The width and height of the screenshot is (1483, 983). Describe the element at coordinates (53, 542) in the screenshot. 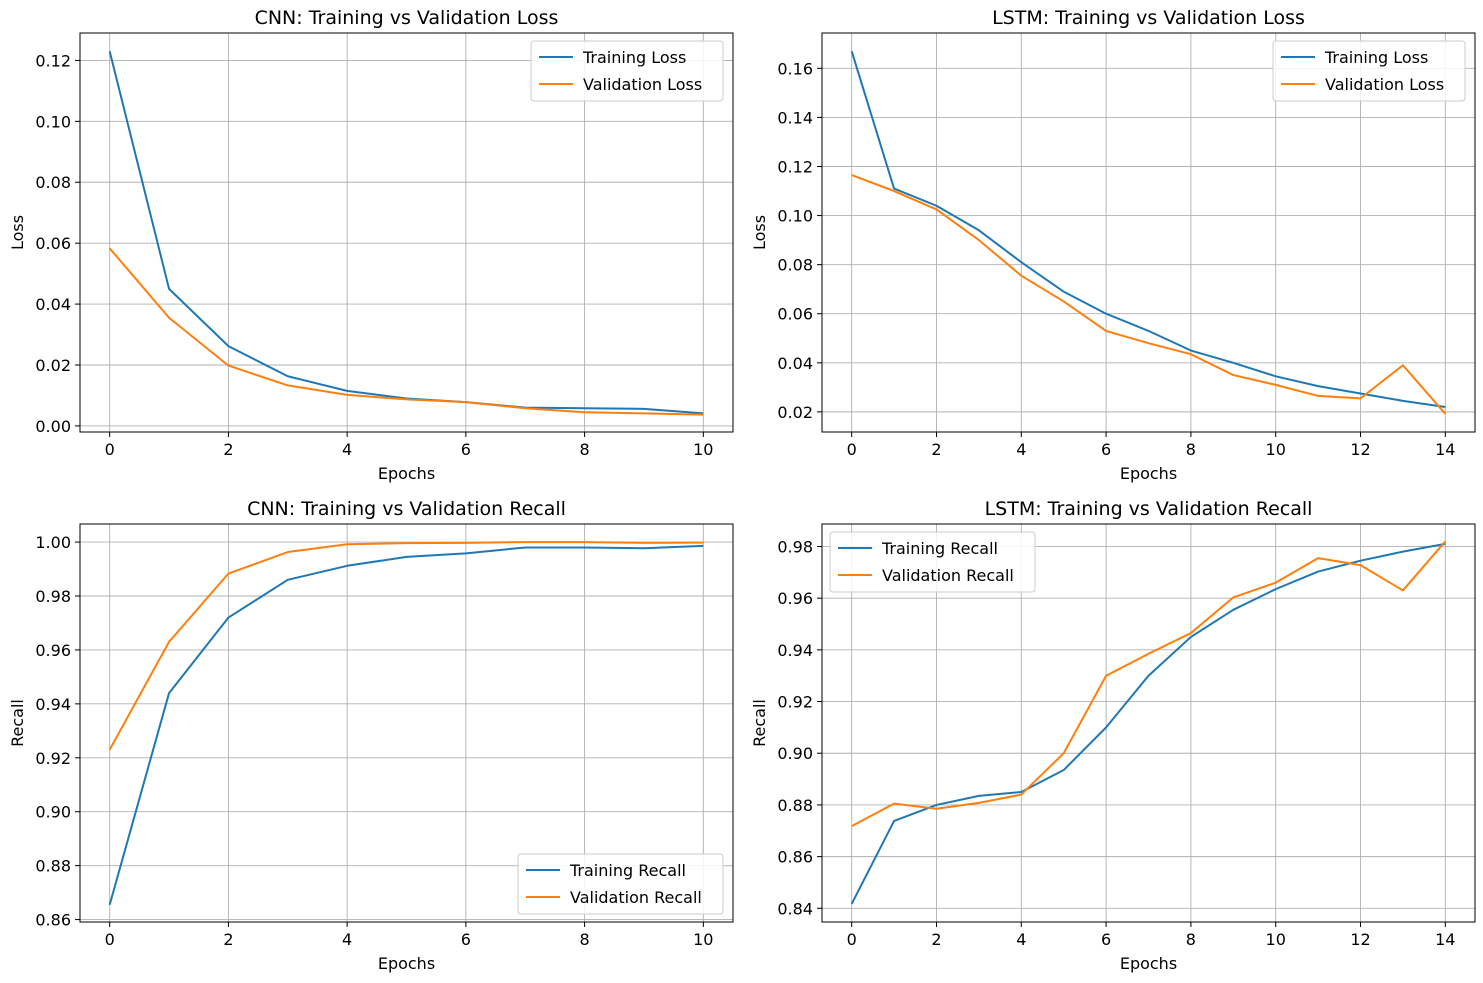

I see `y-tick-label: 1.00` at that location.